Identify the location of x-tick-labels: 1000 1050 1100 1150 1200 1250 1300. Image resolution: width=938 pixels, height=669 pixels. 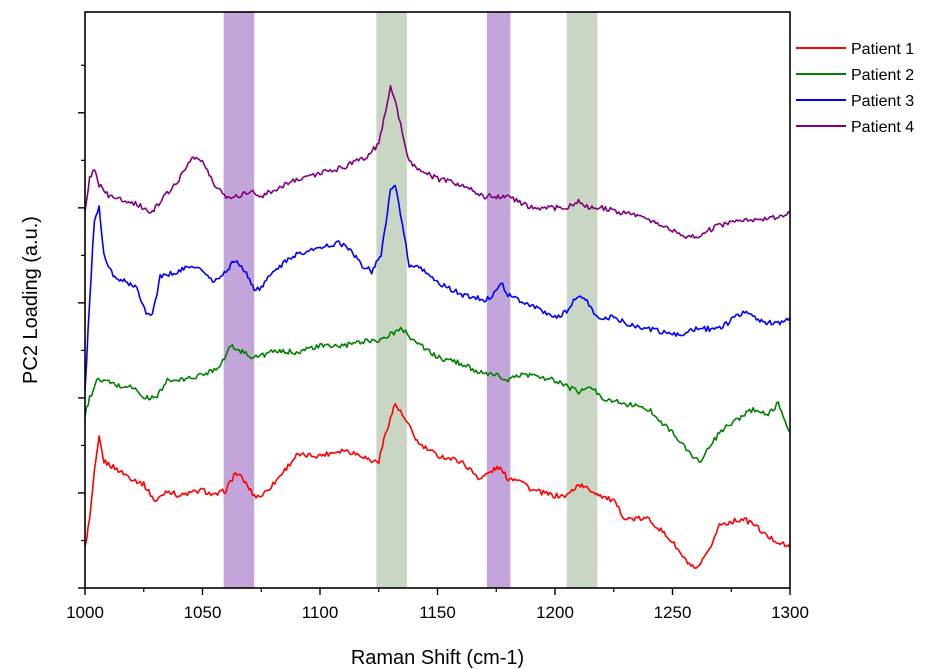
(437, 612).